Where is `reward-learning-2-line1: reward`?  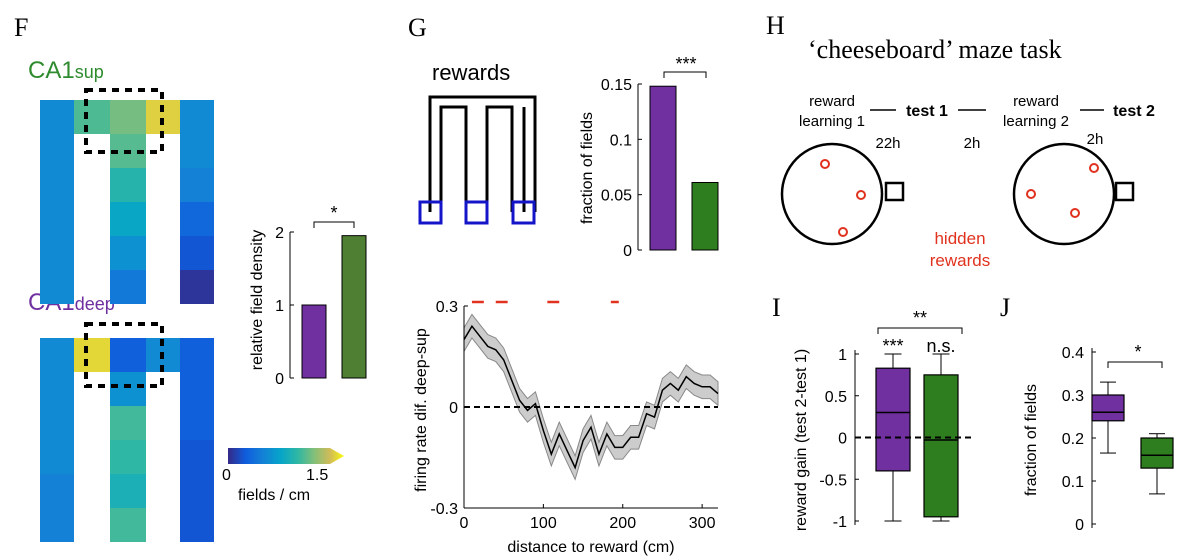 reward-learning-2-line1: reward is located at coordinates (1036, 101).